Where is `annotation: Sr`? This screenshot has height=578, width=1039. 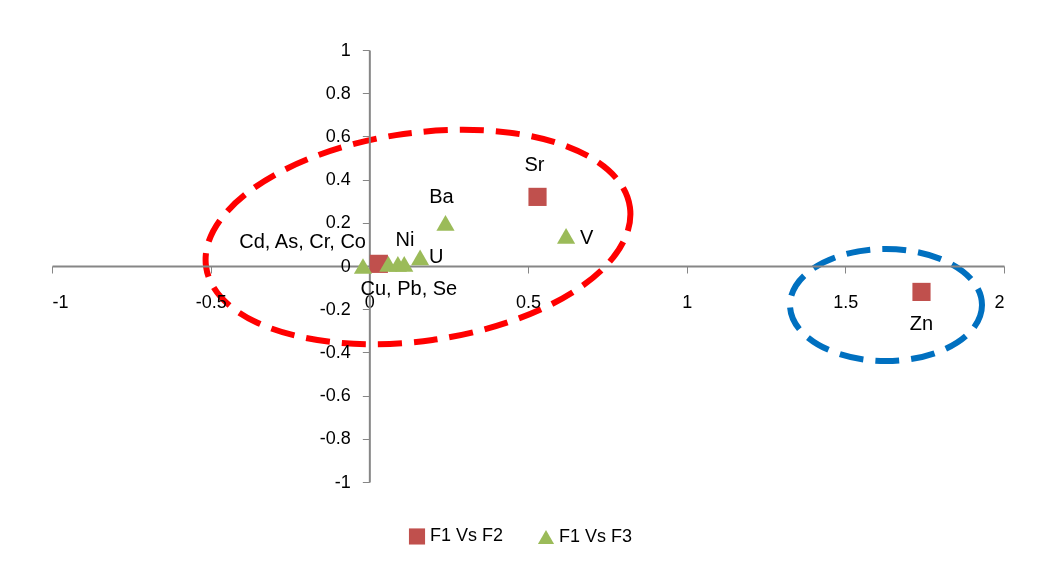
annotation: Sr is located at coordinates (534, 163).